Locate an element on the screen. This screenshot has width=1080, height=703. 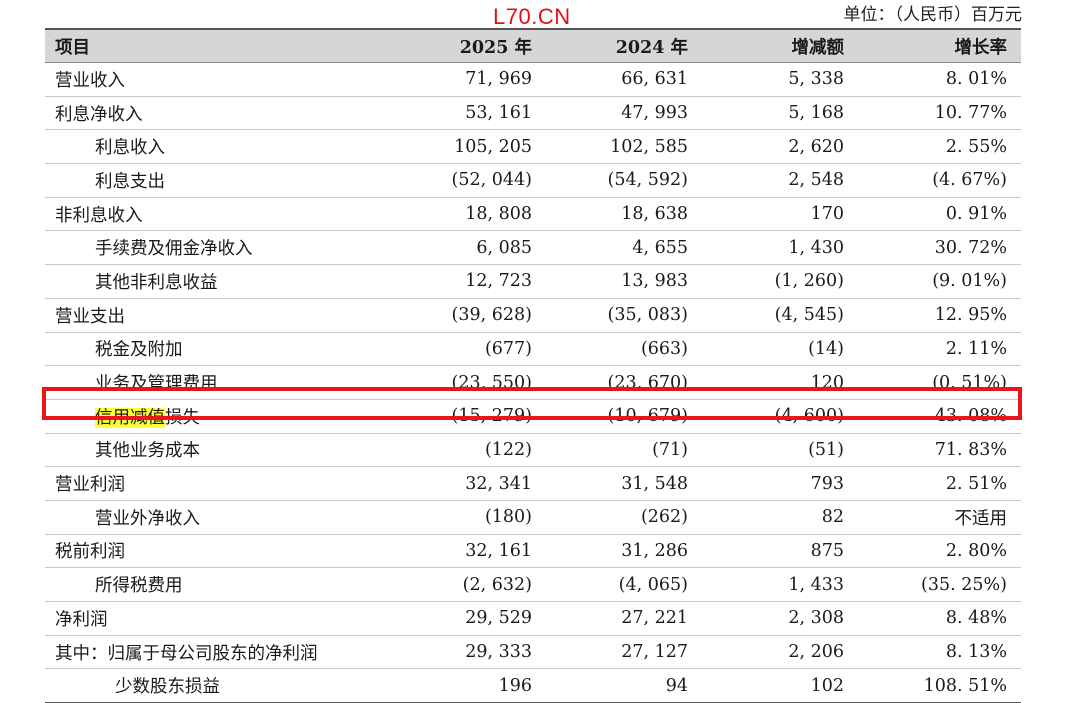
row-value: 94 is located at coordinates (624, 685).